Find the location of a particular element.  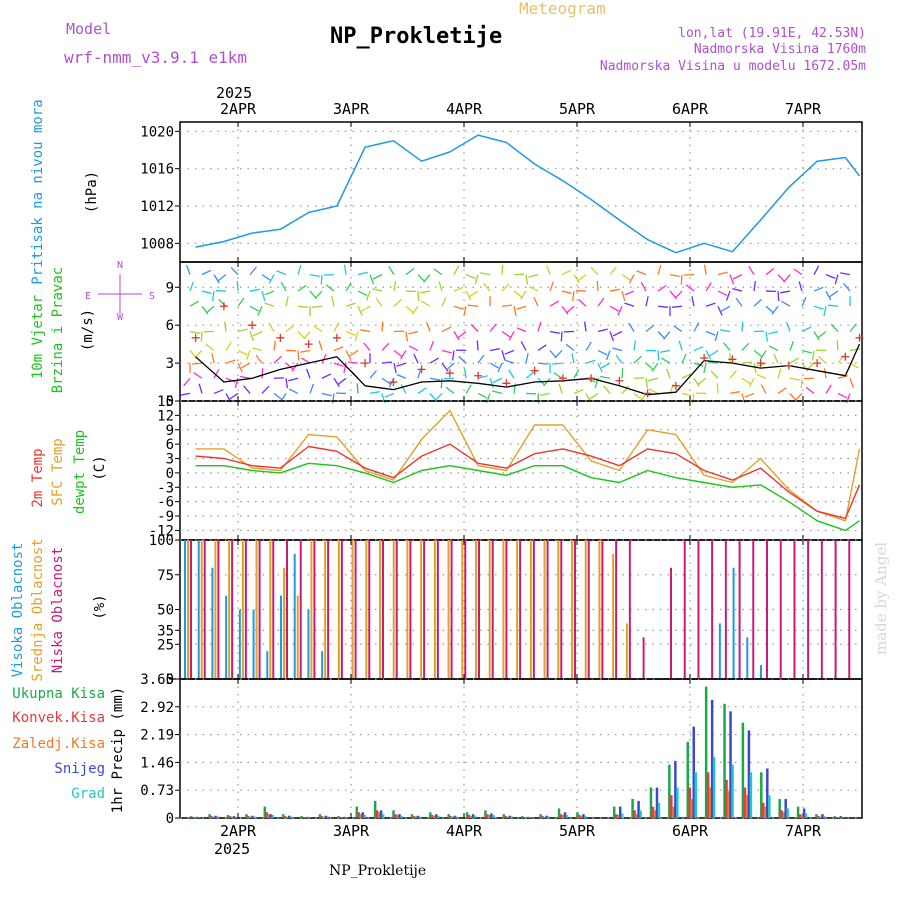

y-tick-label: 100 is located at coordinates (161, 541).